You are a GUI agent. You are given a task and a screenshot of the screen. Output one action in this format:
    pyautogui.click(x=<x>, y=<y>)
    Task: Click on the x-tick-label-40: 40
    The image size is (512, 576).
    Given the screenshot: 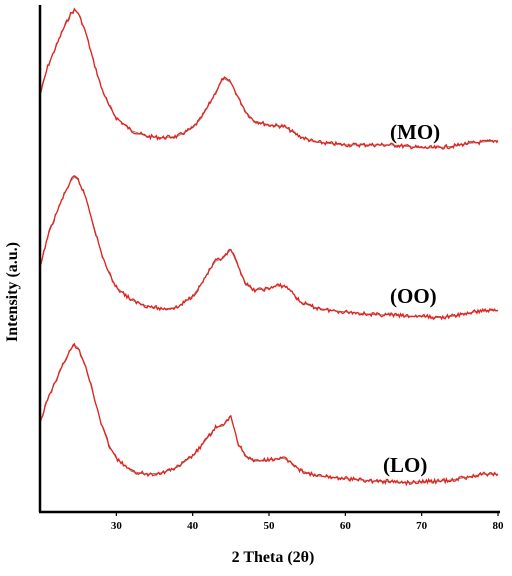 What is the action you would take?
    pyautogui.click(x=193, y=526)
    